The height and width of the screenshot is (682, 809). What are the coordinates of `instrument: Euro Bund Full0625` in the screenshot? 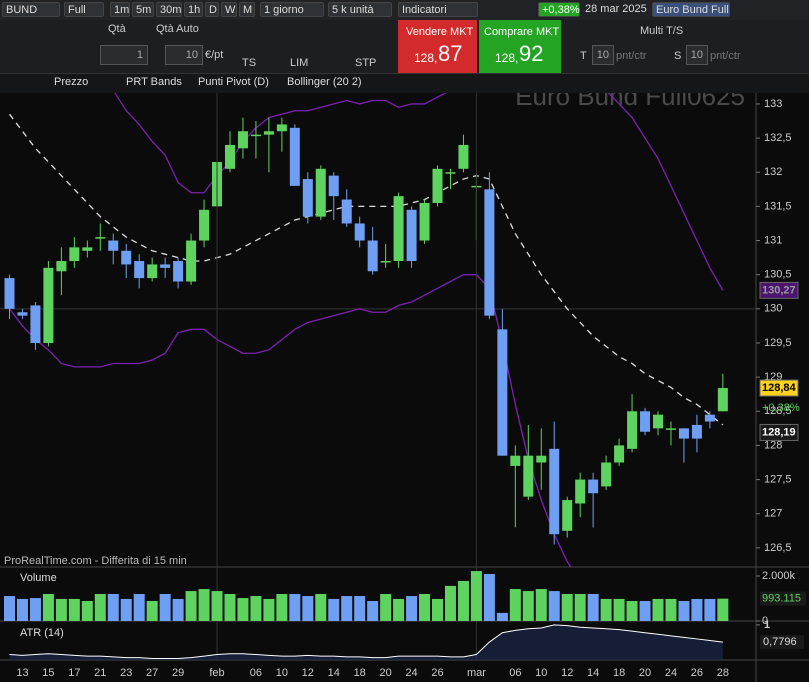 It's located at (691, 9).